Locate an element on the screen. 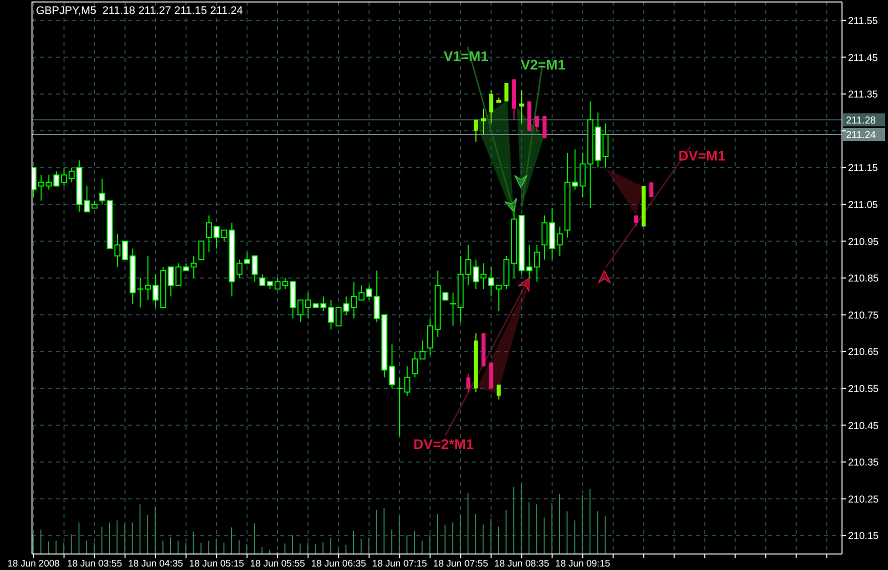 The image size is (888, 570). annotation: V1=M1 is located at coordinates (466, 56).